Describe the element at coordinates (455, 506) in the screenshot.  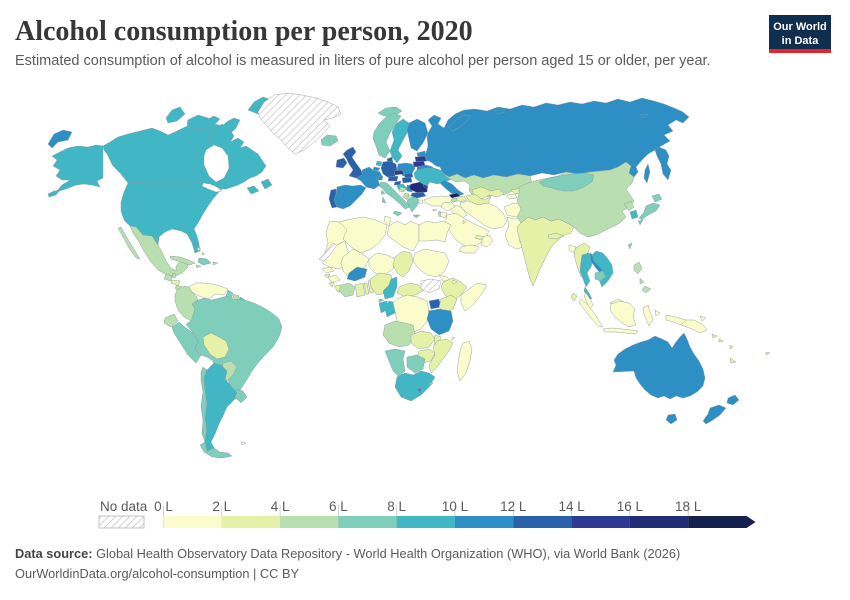
I see `svg-text: 10 L` at that location.